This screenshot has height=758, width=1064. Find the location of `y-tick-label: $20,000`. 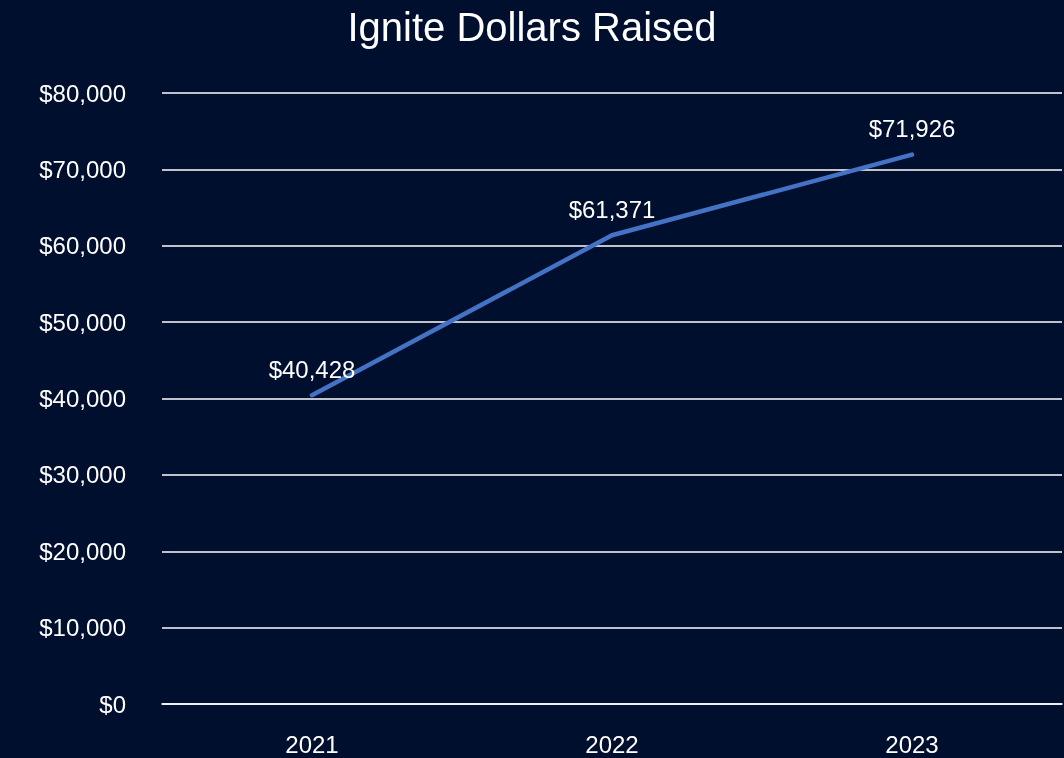

y-tick-label: $20,000 is located at coordinates (82, 551).